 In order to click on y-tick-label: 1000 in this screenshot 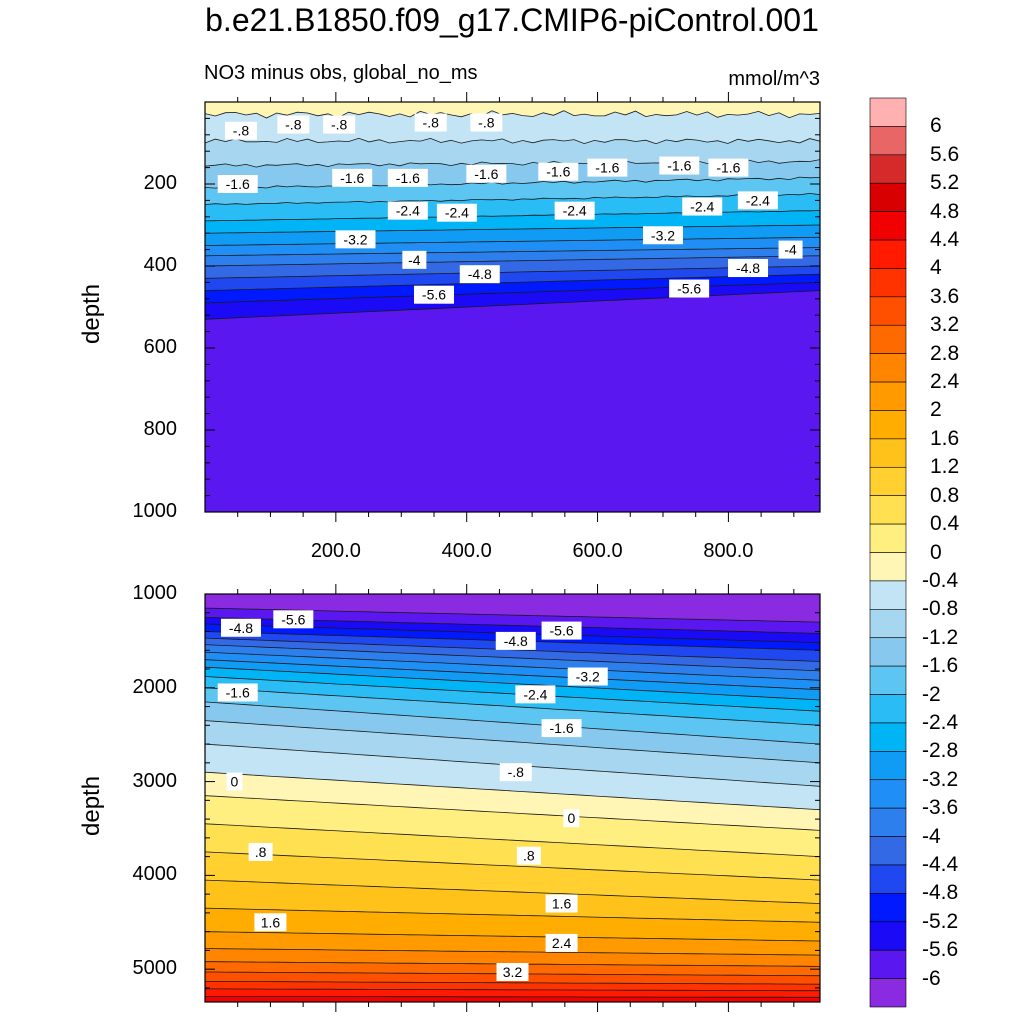, I will do `click(155, 593)`.